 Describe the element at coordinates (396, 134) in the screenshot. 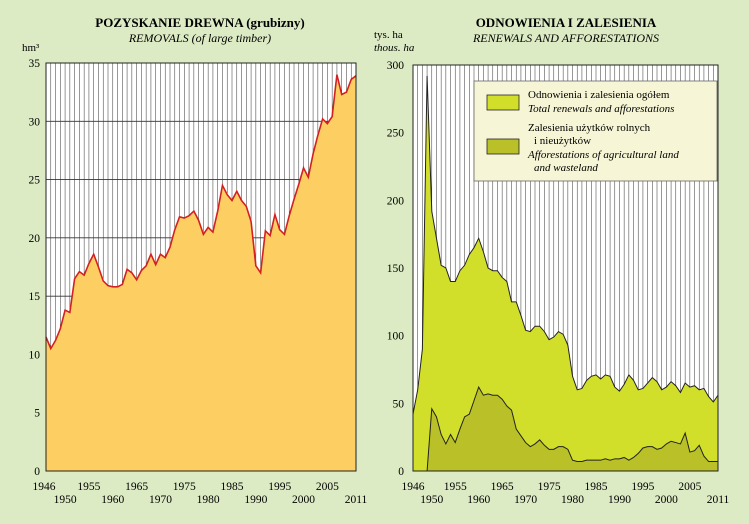

I see `renewals-ytick-250: 250` at that location.